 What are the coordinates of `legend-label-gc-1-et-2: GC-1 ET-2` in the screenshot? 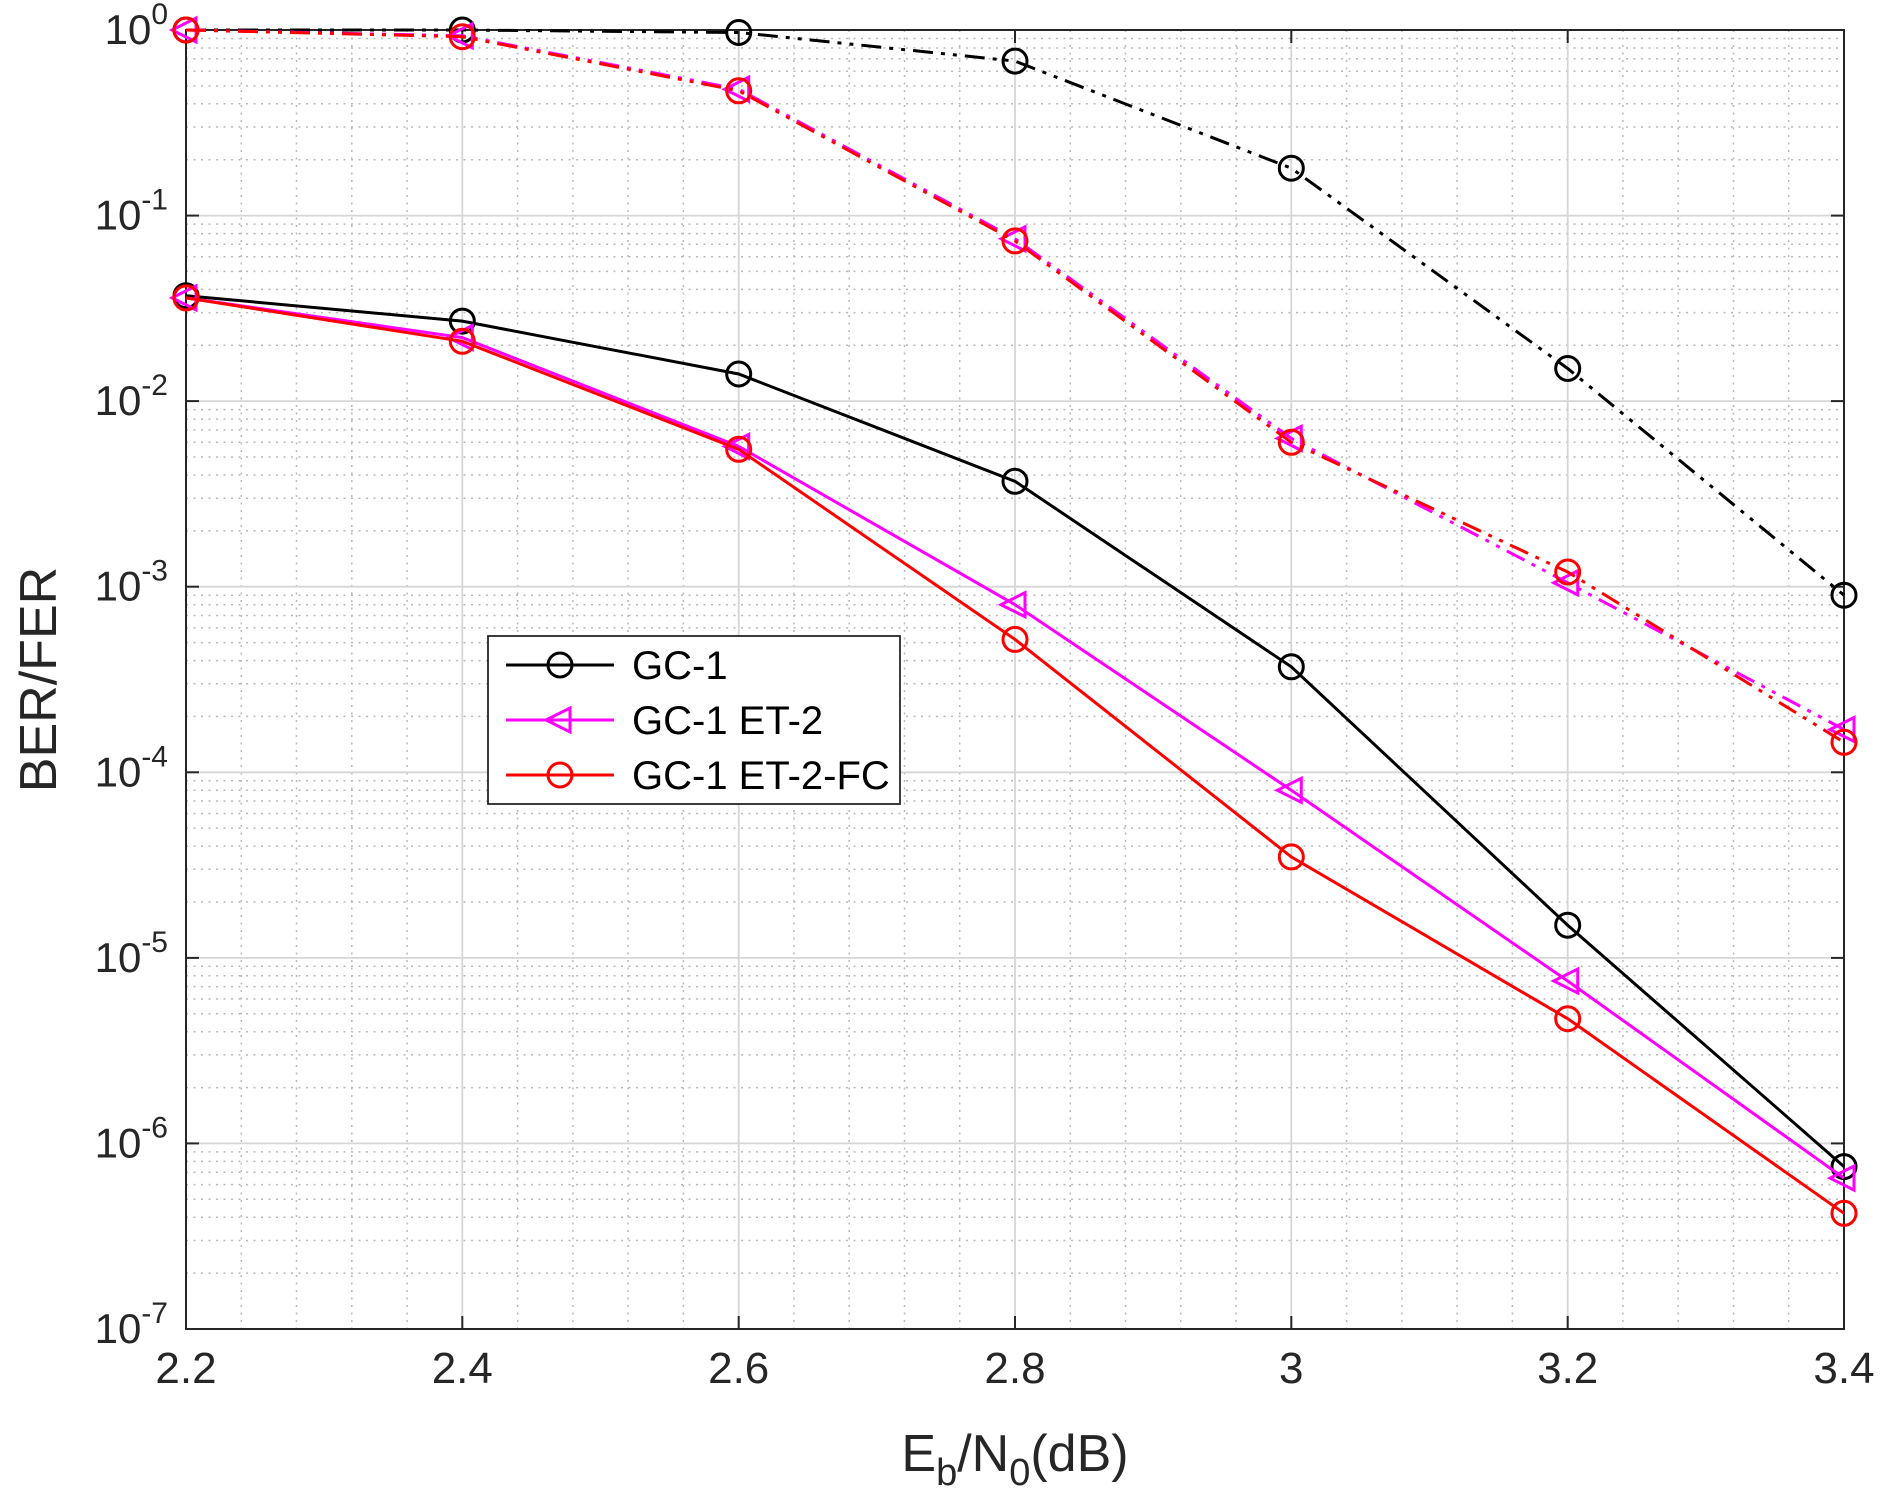 It's located at (727, 721).